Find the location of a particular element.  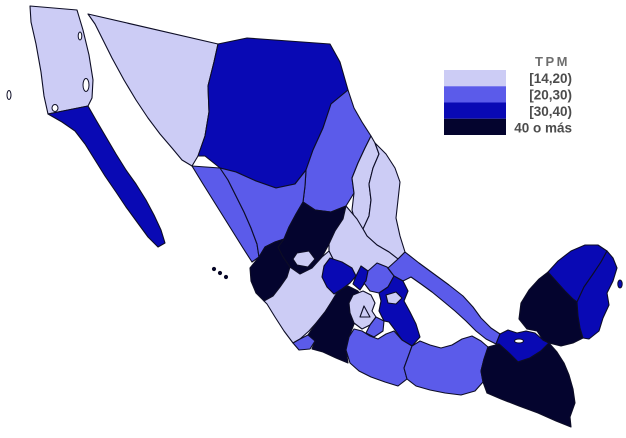

state-veracruz is located at coordinates (444, 298).